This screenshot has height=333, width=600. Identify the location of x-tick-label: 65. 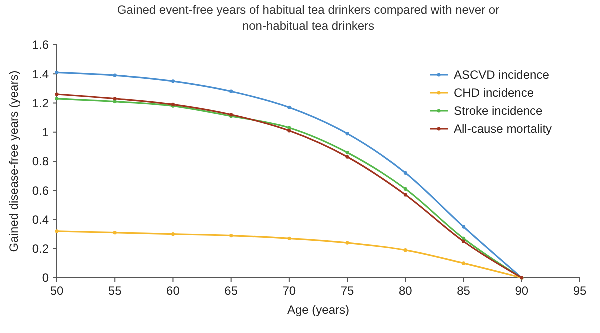
(231, 291).